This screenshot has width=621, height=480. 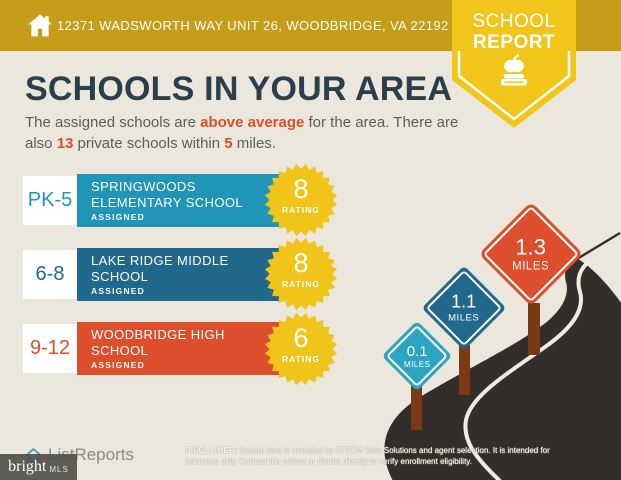 I want to click on grade-range: 9-12, so click(x=50, y=348).